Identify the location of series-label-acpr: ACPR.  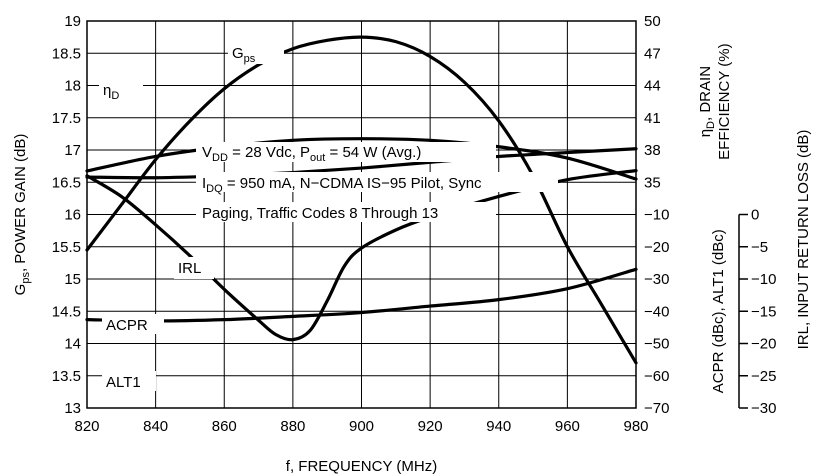
(127, 325).